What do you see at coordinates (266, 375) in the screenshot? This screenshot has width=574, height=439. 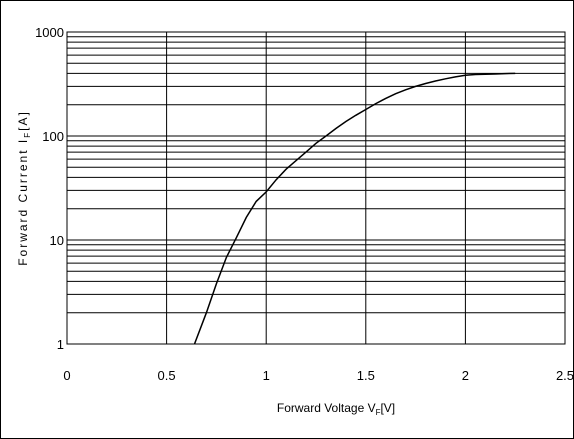 I see `x-tick-label: 1` at bounding box center [266, 375].